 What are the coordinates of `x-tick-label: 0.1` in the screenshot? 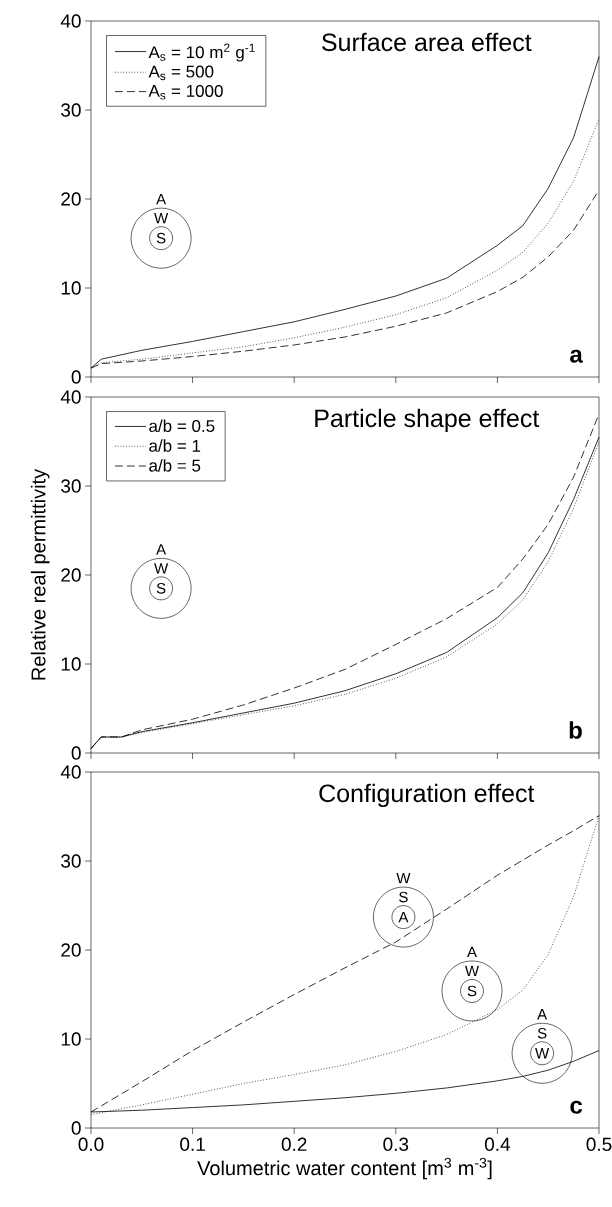 It's located at (192, 1144).